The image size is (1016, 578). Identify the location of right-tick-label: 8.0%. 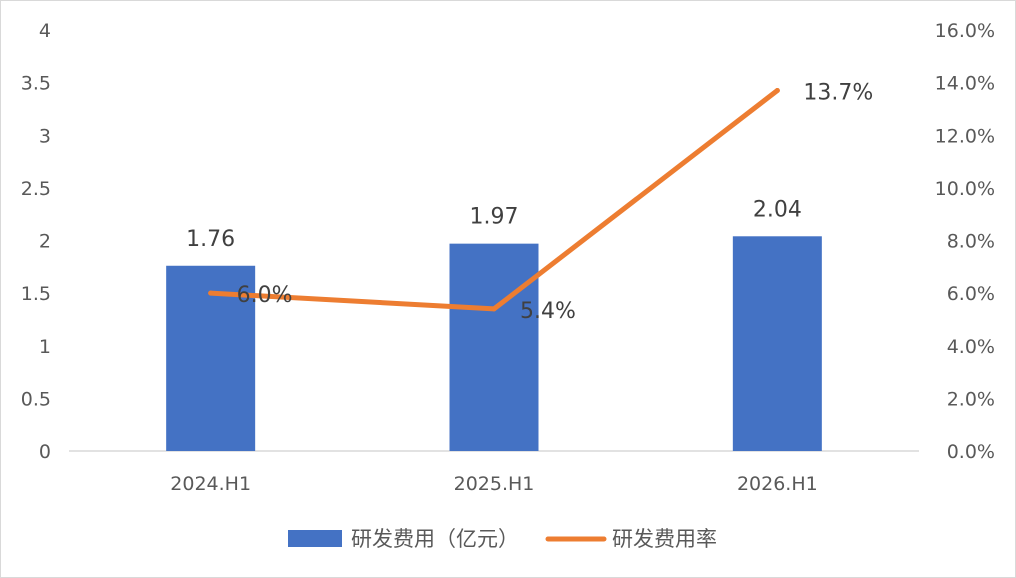
(971, 242).